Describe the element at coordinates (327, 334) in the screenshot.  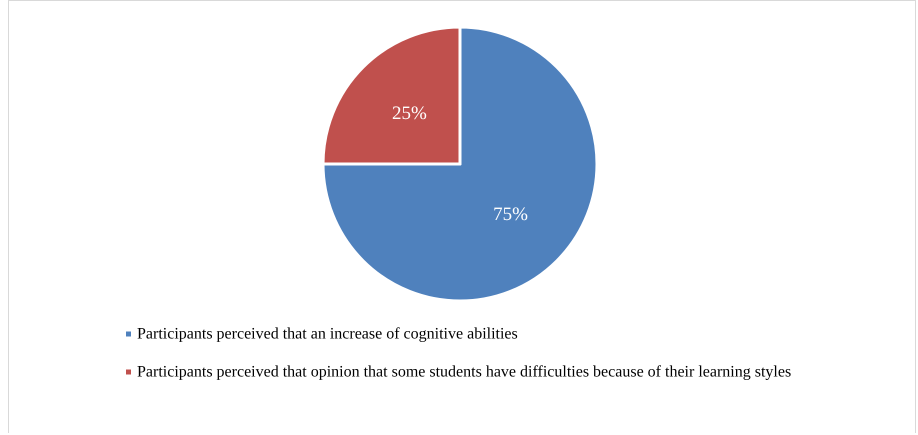
I see `legend-label: Participants perceived that an increase of cognitive abilities` at that location.